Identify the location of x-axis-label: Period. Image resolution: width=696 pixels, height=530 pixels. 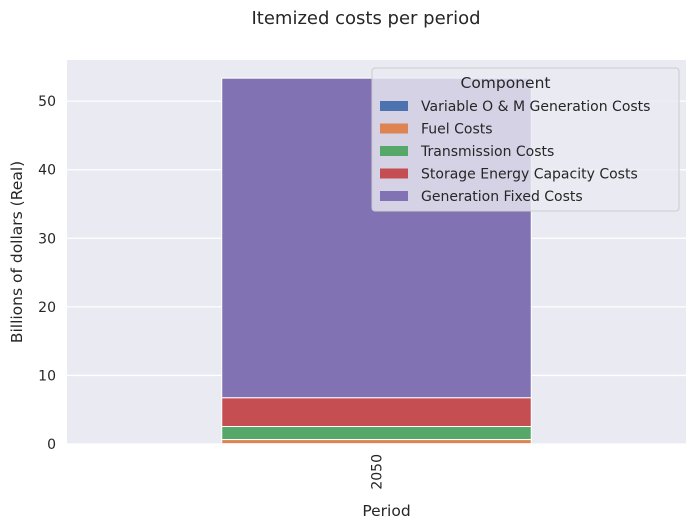
(386, 511).